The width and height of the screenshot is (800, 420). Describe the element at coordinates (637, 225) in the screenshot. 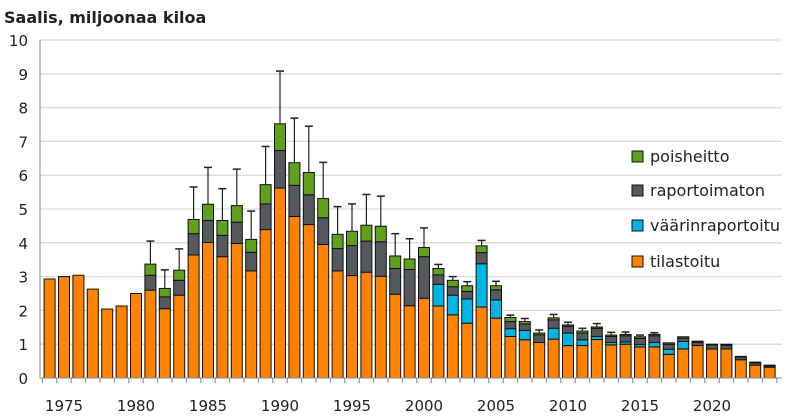

I see `legend-swatch-väärinraportoitu` at that location.